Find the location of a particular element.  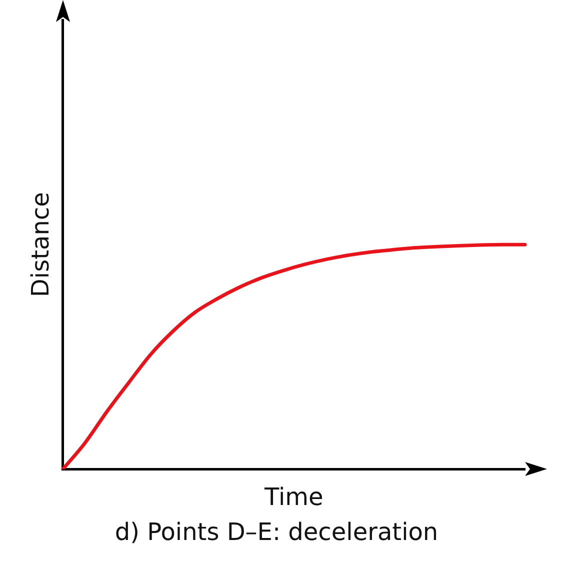

x-axis-title: Time is located at coordinates (294, 497).